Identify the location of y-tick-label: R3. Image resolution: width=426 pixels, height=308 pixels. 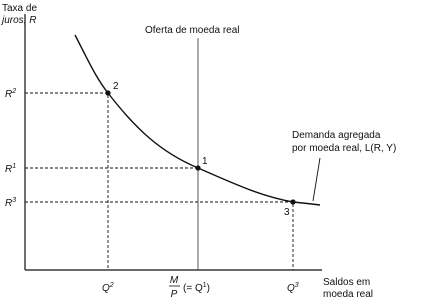
(10, 203).